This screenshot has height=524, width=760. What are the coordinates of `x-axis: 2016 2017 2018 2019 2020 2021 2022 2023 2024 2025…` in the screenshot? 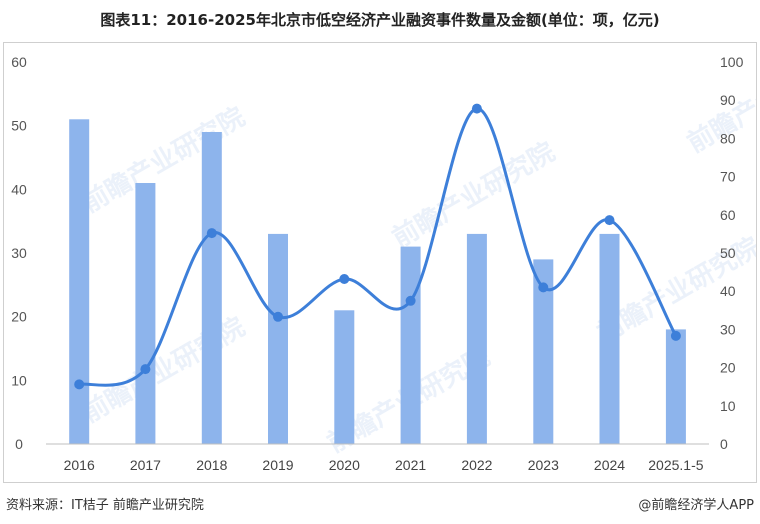 It's located at (384, 465).